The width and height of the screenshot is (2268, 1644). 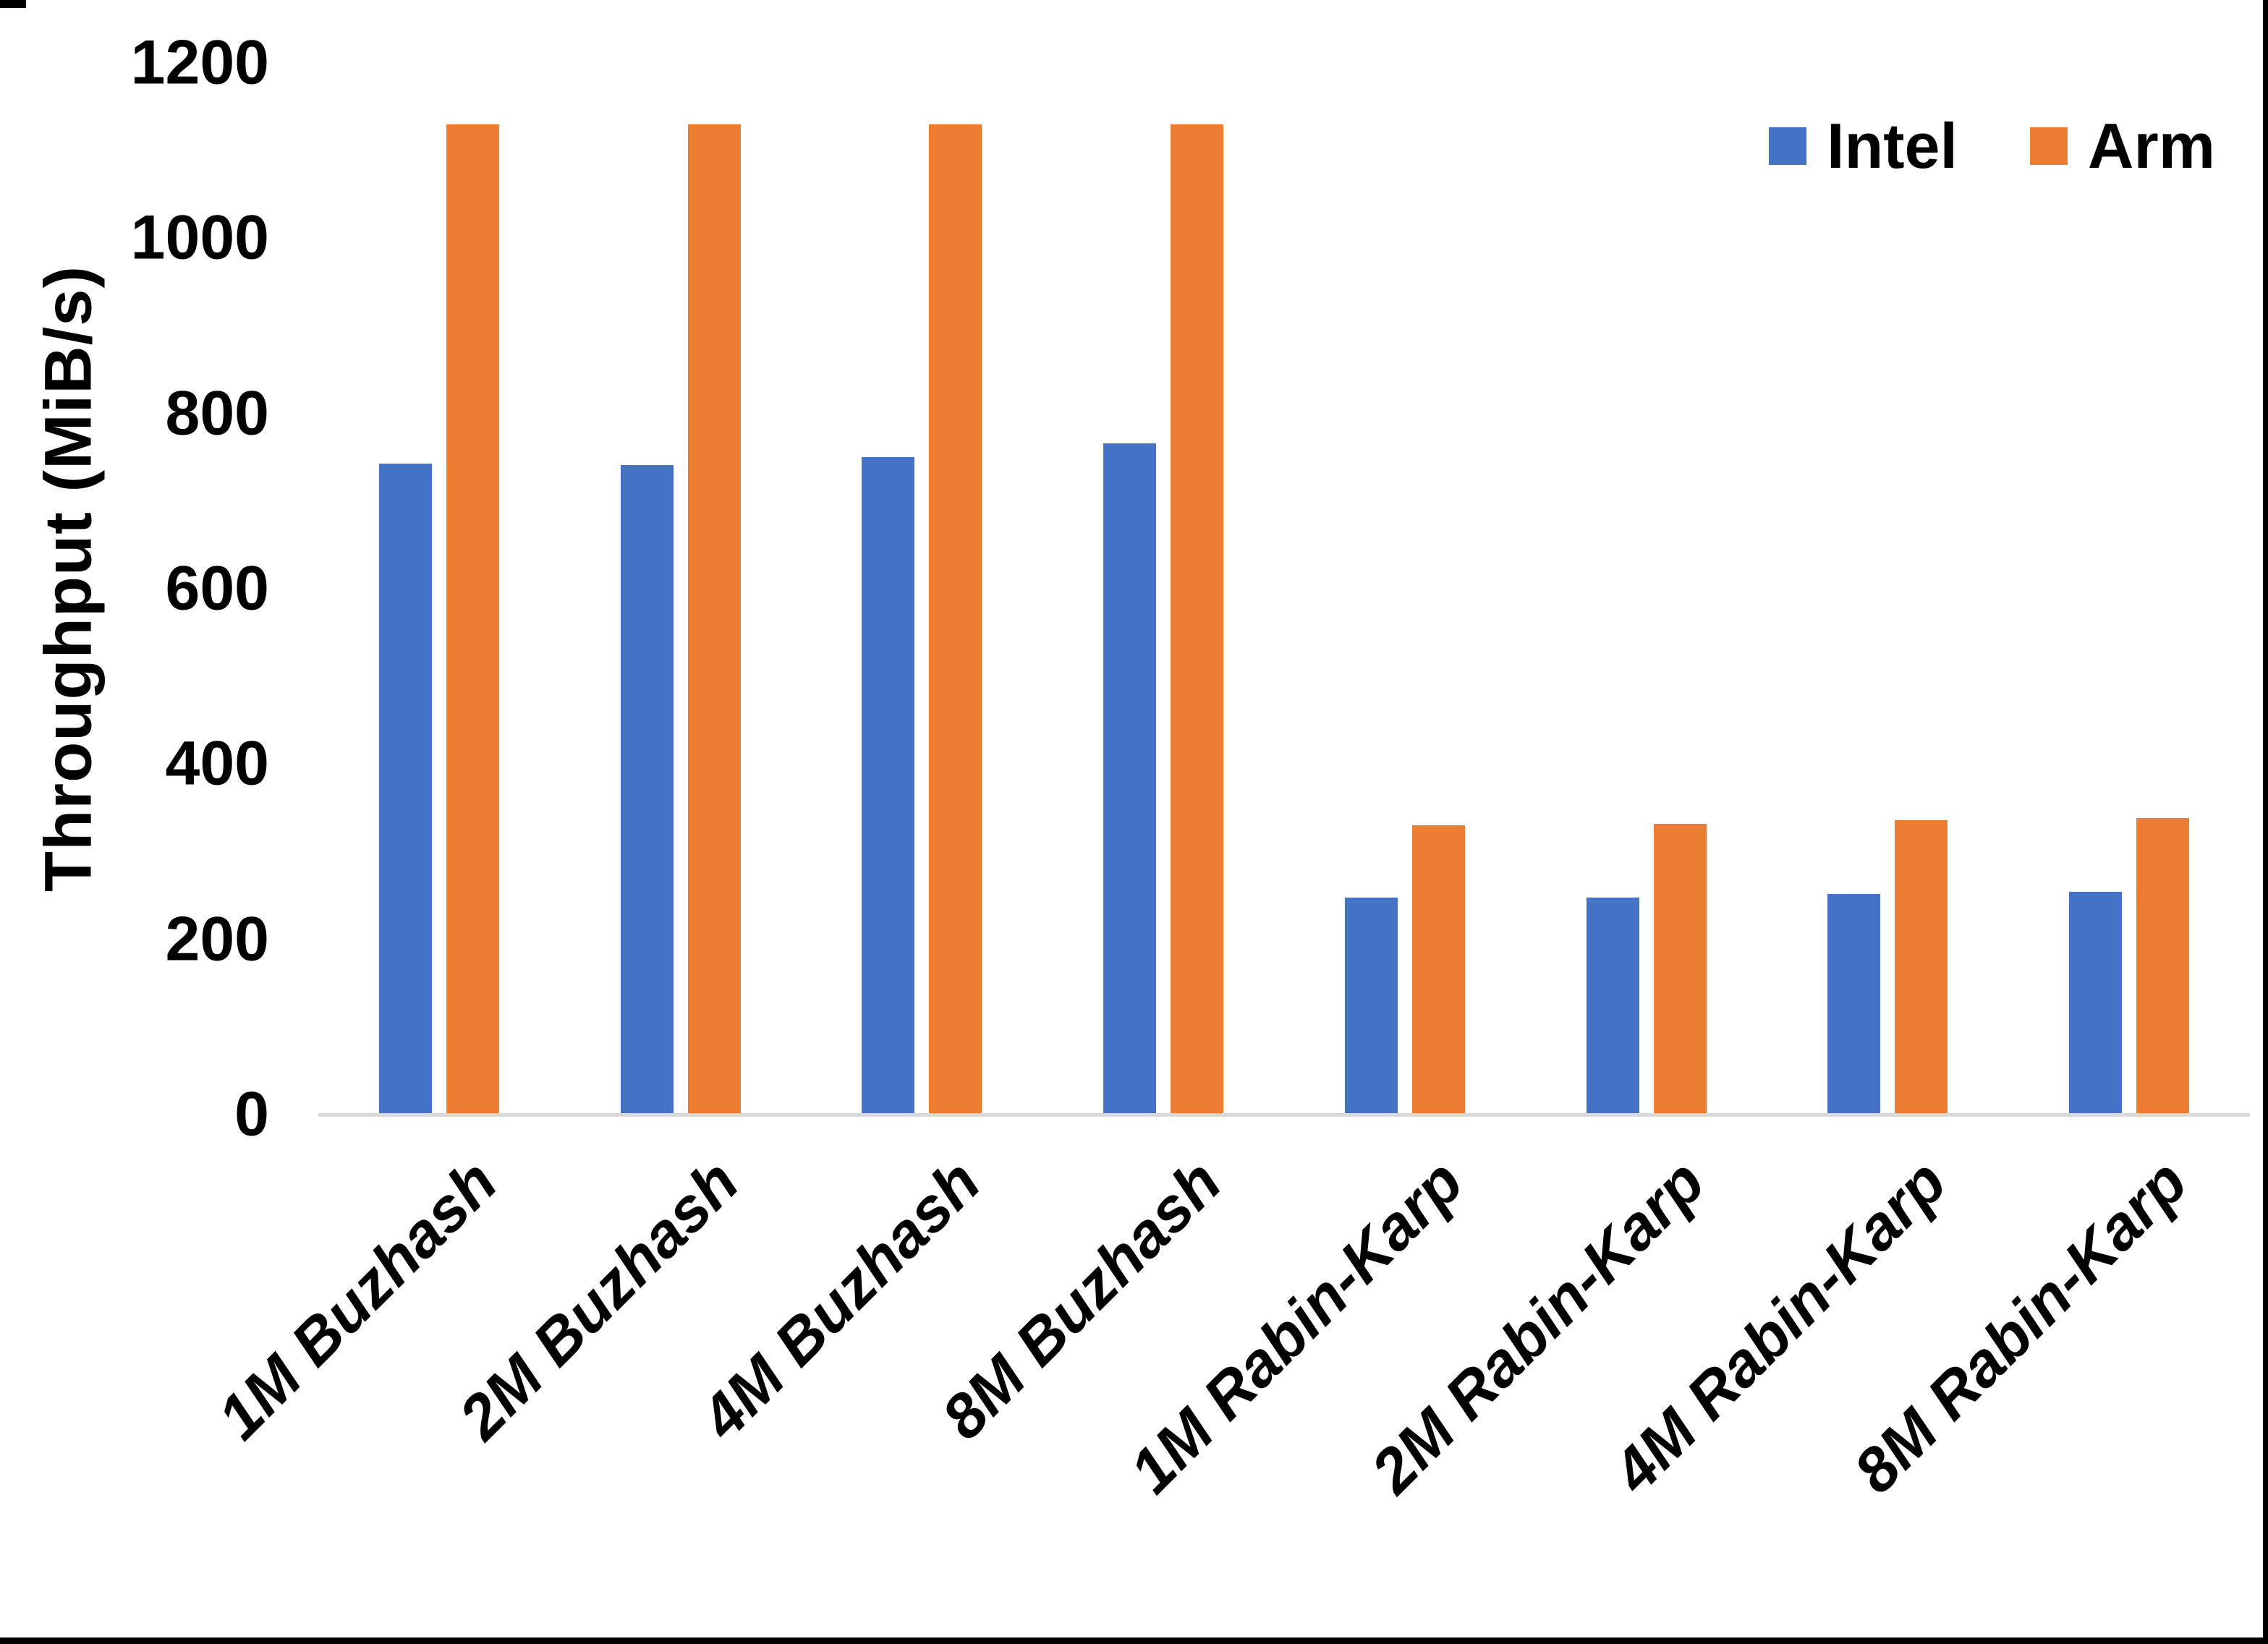 What do you see at coordinates (1134, 1640) in the screenshot?
I see `bottom-border` at bounding box center [1134, 1640].